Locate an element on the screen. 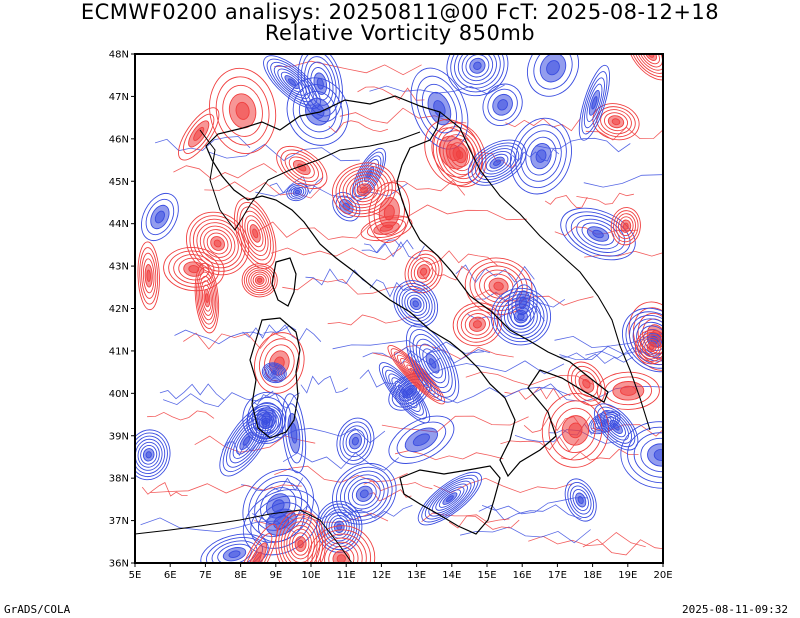 The width and height of the screenshot is (800, 618). lon-tick-label: 19E is located at coordinates (627, 575).